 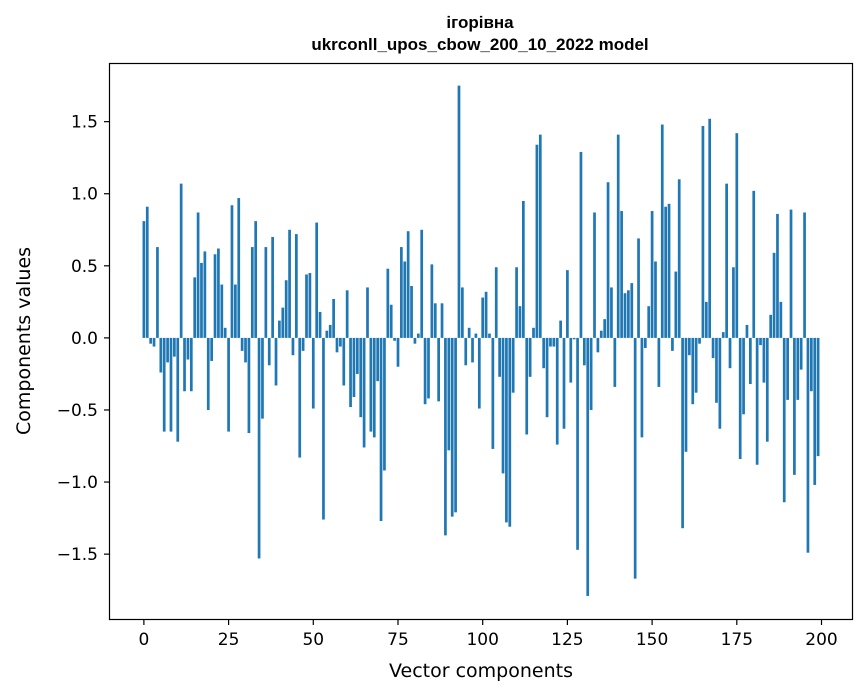 I want to click on chart-title-line-2: ukrconll_upos_cbow_200_10_2022 model, so click(x=479, y=44).